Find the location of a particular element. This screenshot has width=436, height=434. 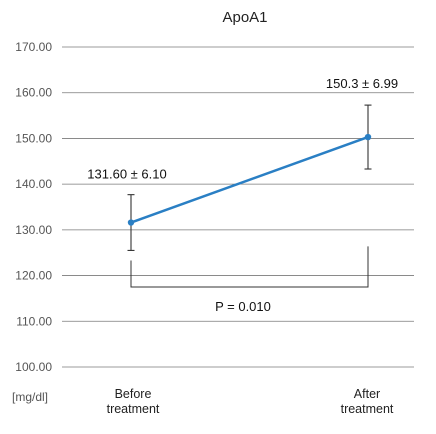

chart-title: ApoA1 is located at coordinates (244, 17).